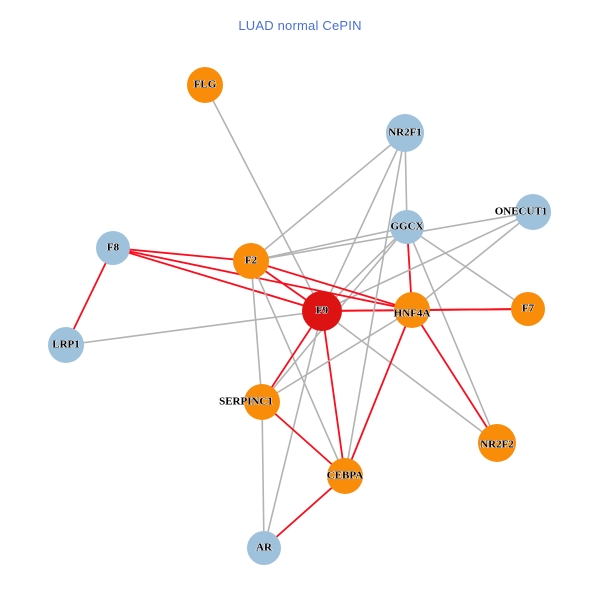 The image size is (600, 600). I want to click on node-ggcx: GGCX, so click(407, 227).